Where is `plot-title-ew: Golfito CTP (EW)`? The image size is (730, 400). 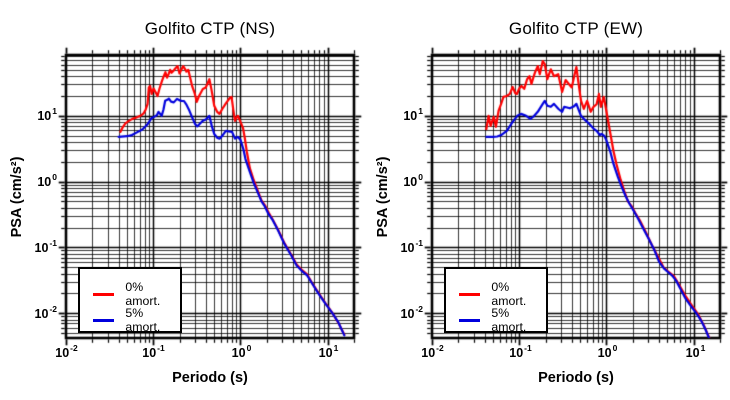
plot-title-ew: Golfito CTP (EW) is located at coordinates (576, 28).